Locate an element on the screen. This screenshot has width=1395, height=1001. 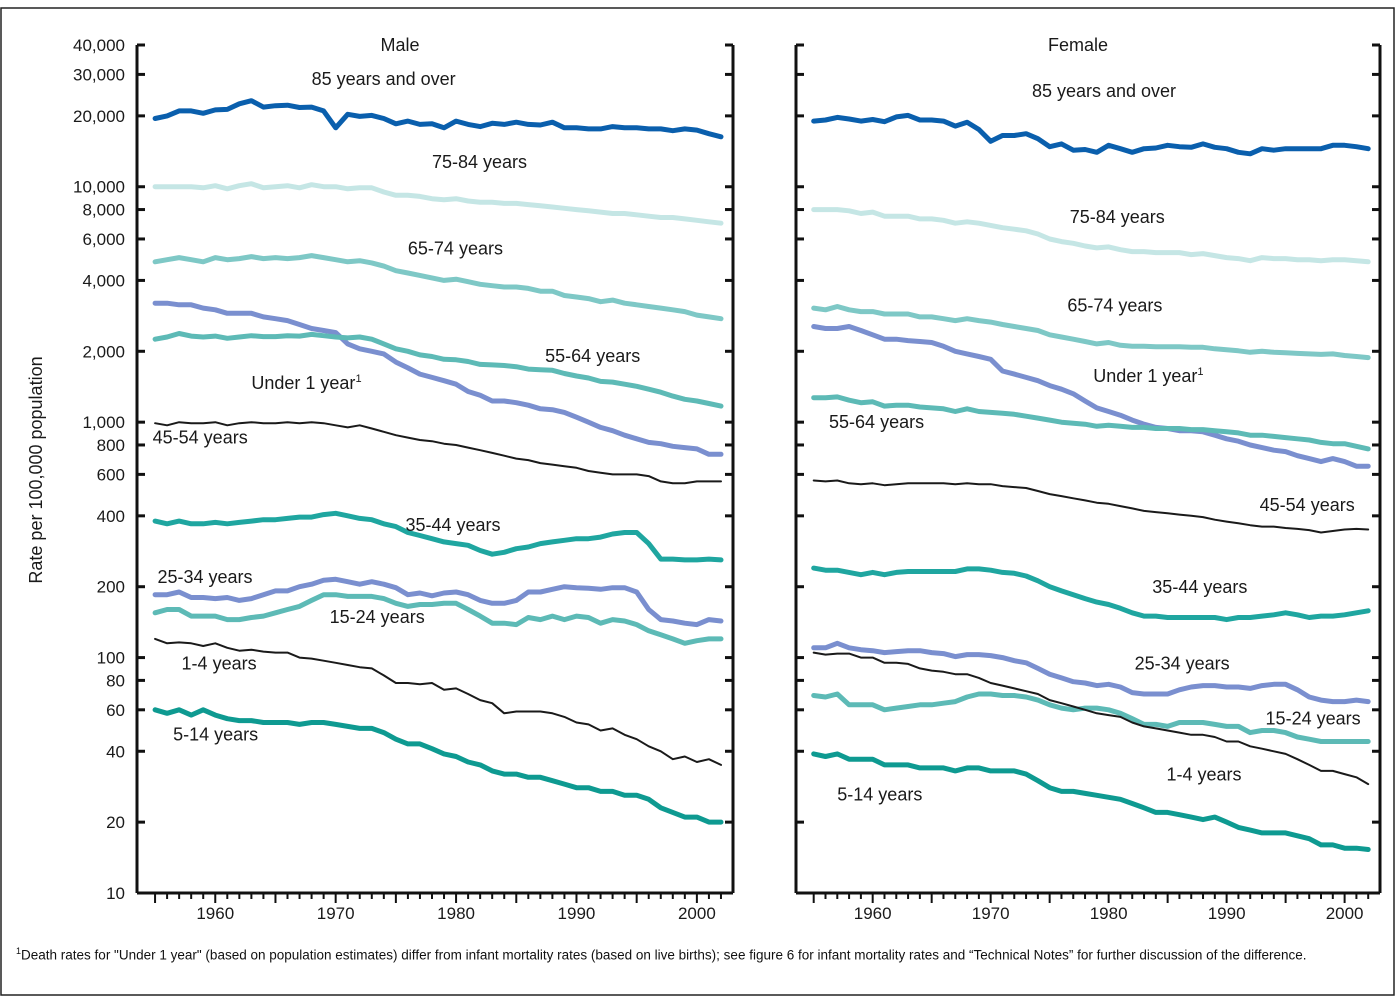
y-tick-label: 4,000 is located at coordinates (103, 280).